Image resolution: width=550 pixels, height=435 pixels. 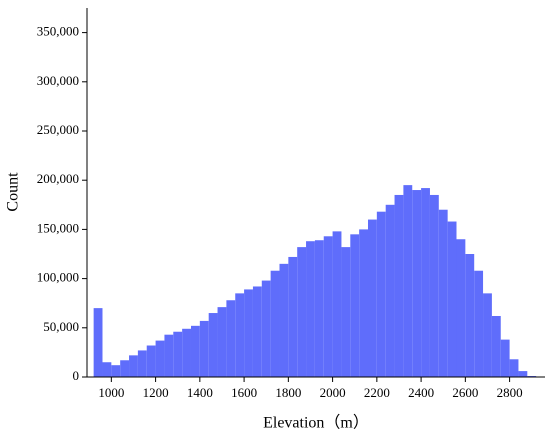 What do you see at coordinates (61, 326) in the screenshot?
I see `y-tick-label: 50,000` at bounding box center [61, 326].